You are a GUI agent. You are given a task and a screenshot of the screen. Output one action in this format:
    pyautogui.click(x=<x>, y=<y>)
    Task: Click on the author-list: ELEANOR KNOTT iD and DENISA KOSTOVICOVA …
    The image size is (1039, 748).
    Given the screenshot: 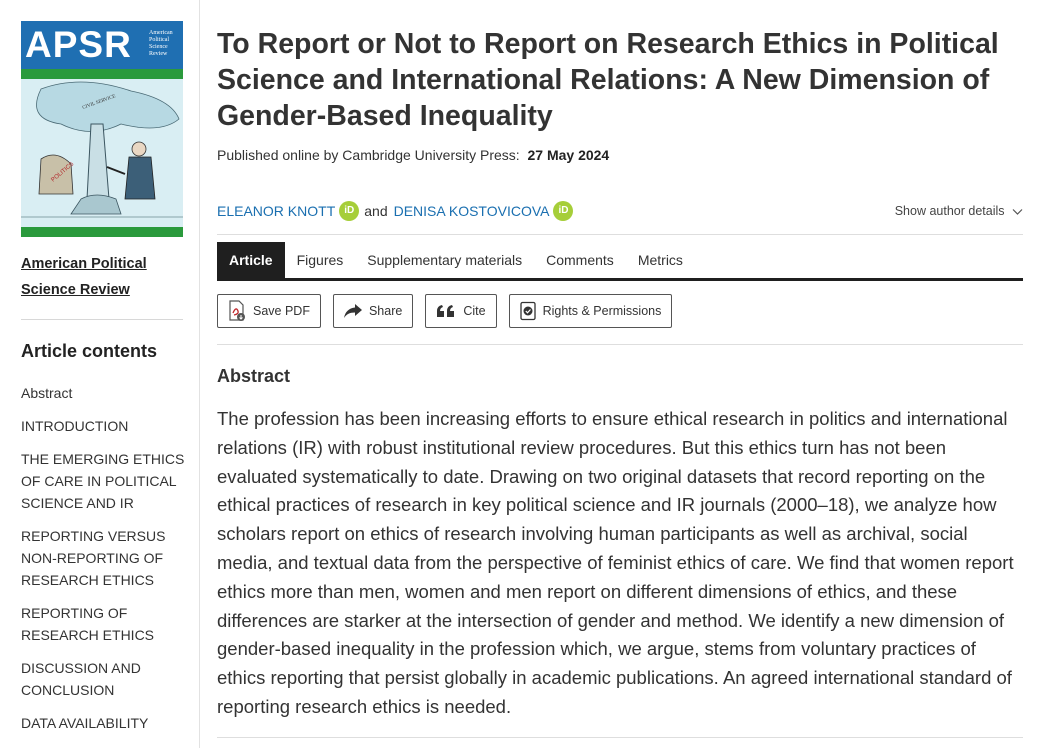 What is the action you would take?
    pyautogui.click(x=397, y=211)
    